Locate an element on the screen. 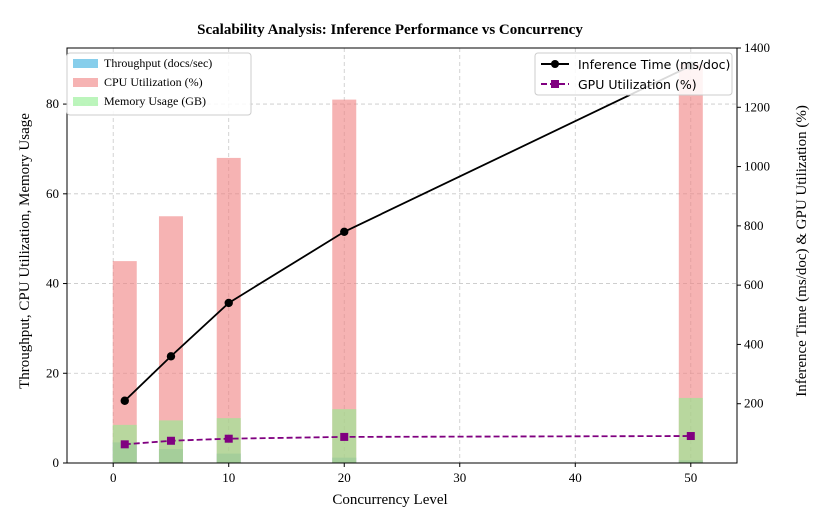  y-right-tick-label: 200 is located at coordinates (754, 403).